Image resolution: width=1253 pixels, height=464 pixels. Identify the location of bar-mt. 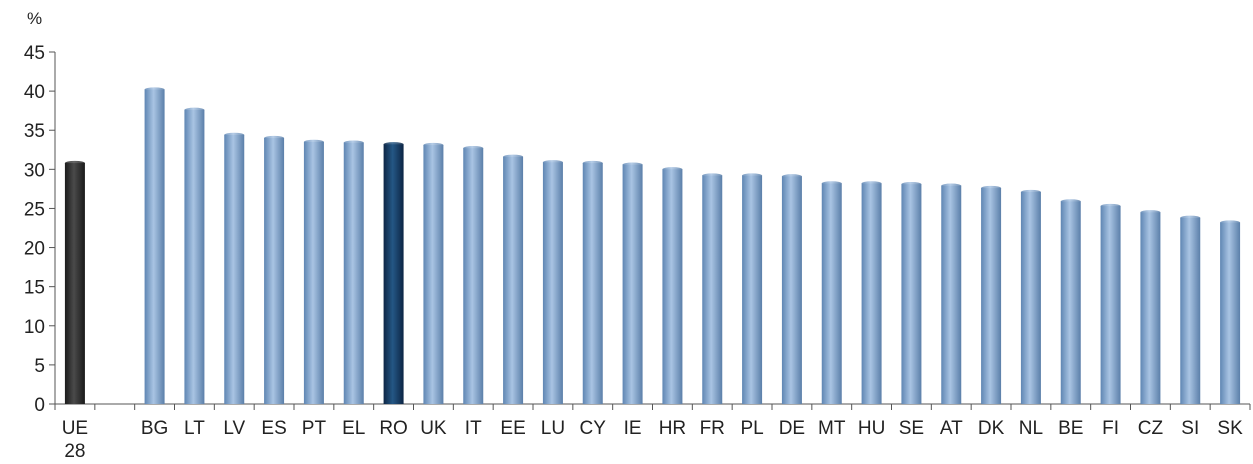
(831, 293).